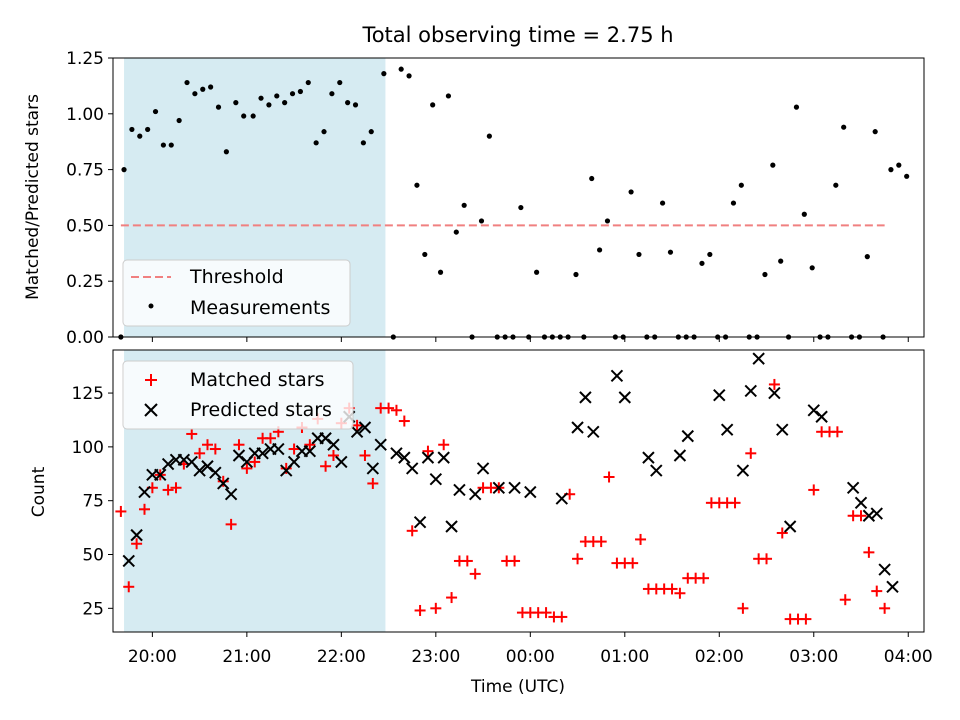 This screenshot has height=720, width=960. I want to click on threshold-legend-label: Threshold, so click(236, 277).